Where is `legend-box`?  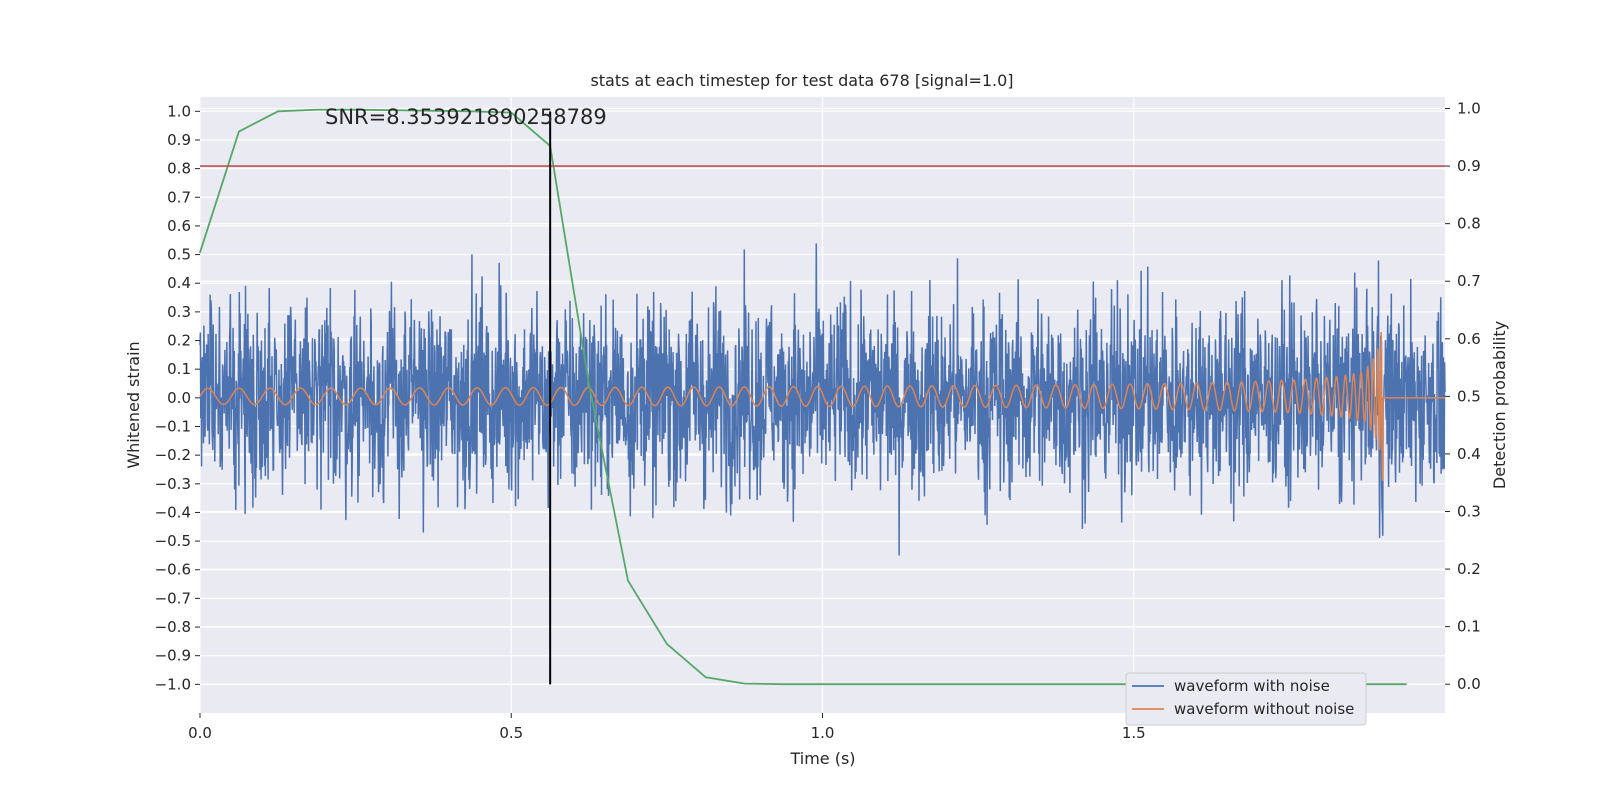
legend-box is located at coordinates (1246, 699).